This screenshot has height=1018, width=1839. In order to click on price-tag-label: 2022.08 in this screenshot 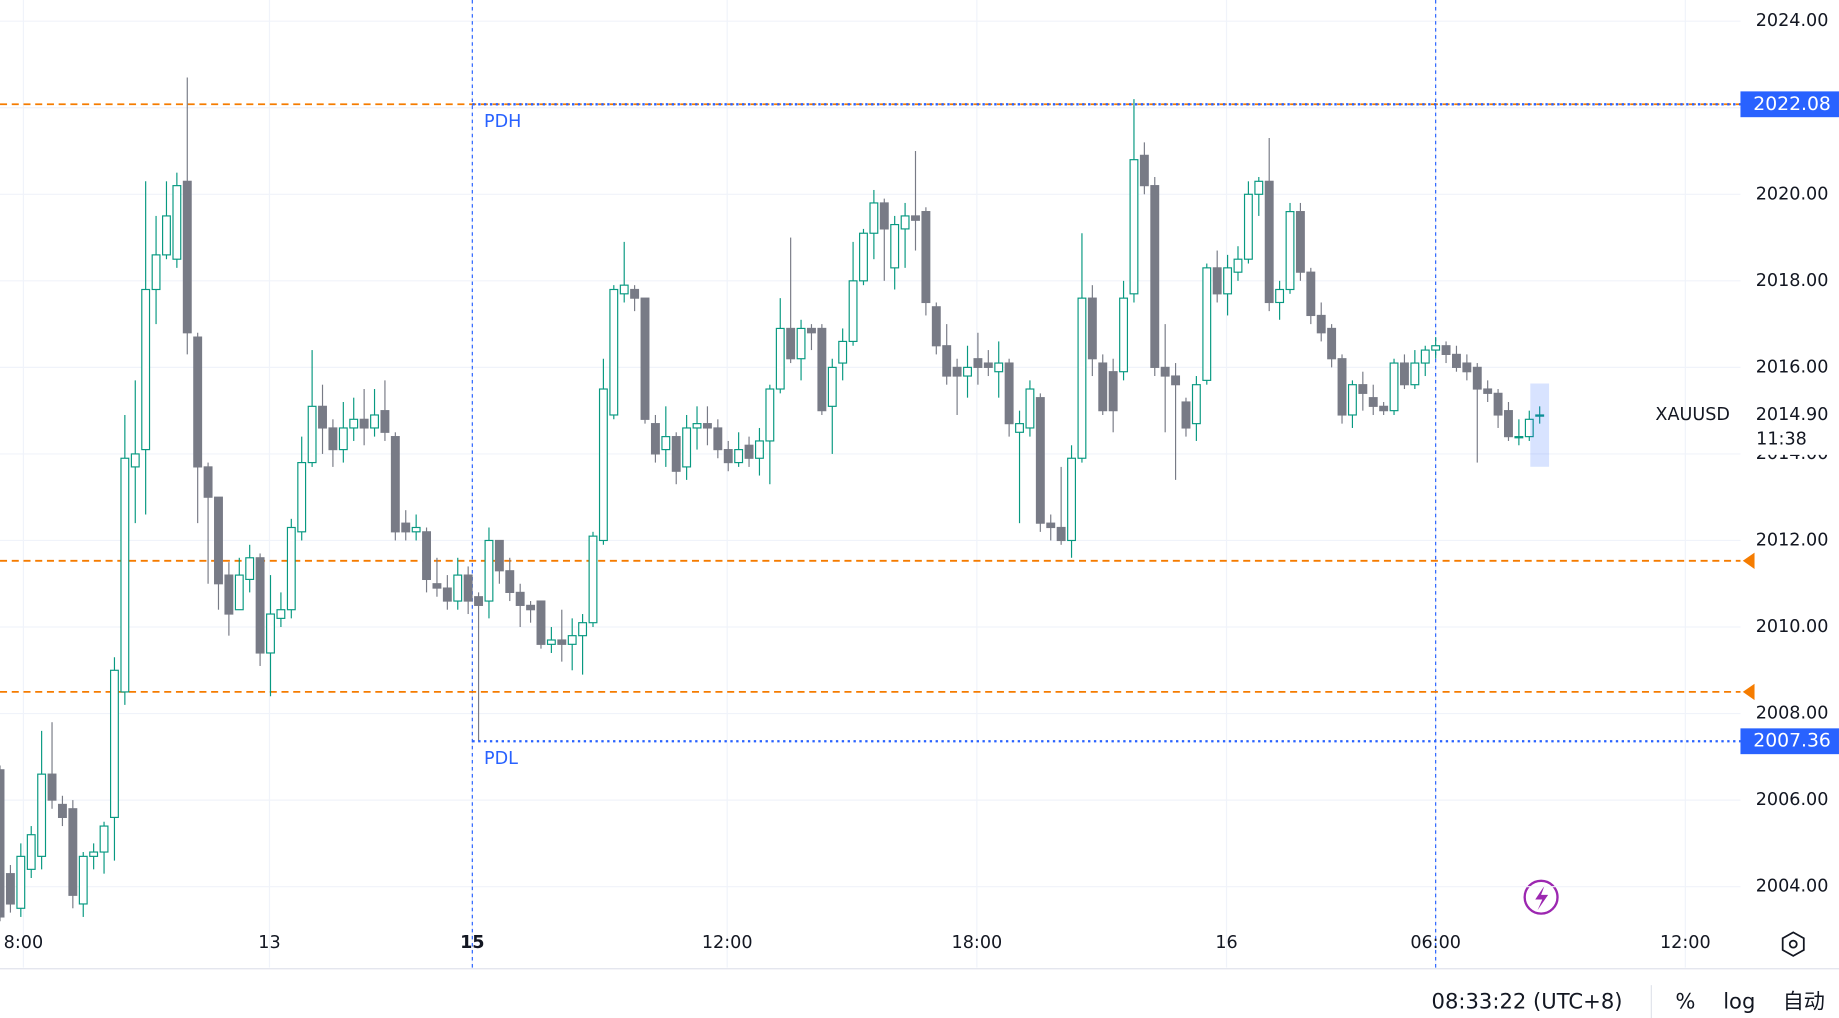, I will do `click(1792, 104)`.